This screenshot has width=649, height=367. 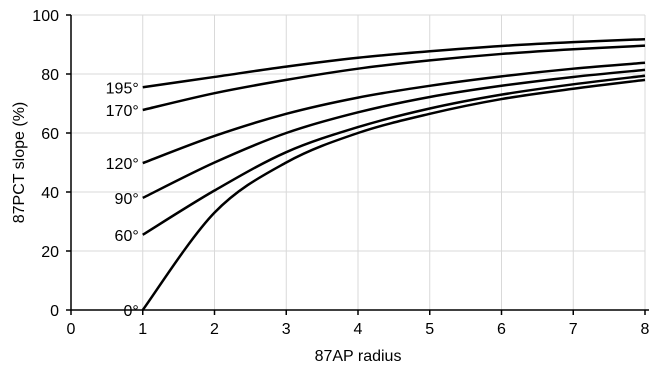 What do you see at coordinates (54, 311) in the screenshot?
I see `y-tick-label: 0` at bounding box center [54, 311].